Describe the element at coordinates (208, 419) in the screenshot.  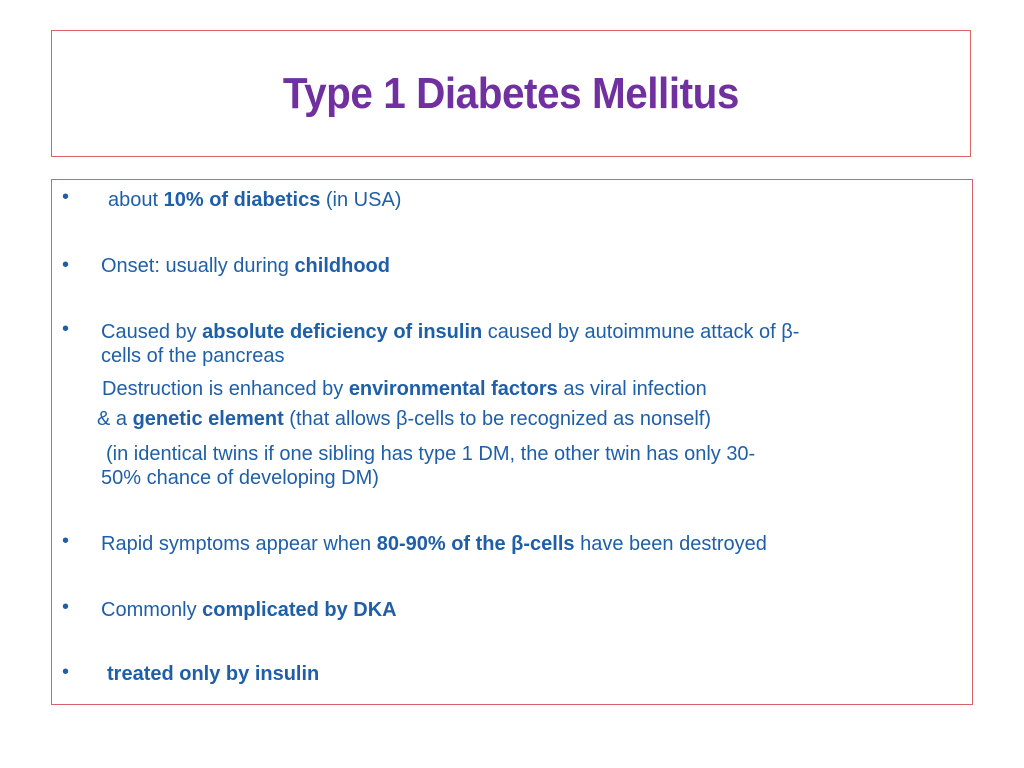
I see `item-5-bold: genetic element` at that location.